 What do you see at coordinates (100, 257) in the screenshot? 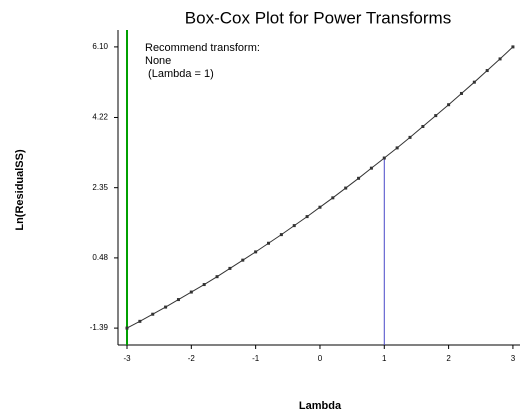
I see `y-tick-label: 0.48` at bounding box center [100, 257].